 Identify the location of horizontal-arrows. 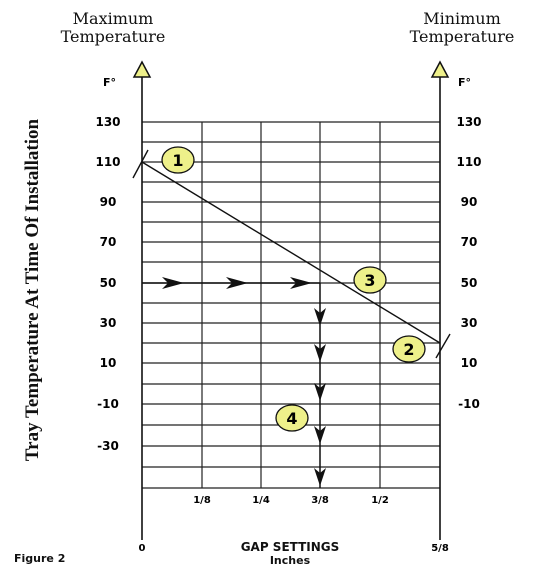
(237, 283).